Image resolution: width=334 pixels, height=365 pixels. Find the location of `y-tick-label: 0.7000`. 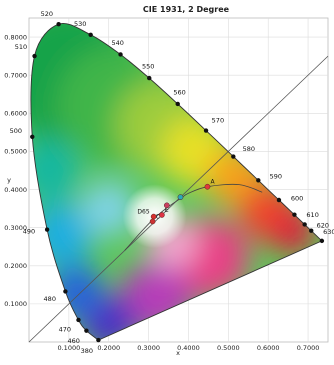

y-tick-label: 0.7000 is located at coordinates (15, 75).